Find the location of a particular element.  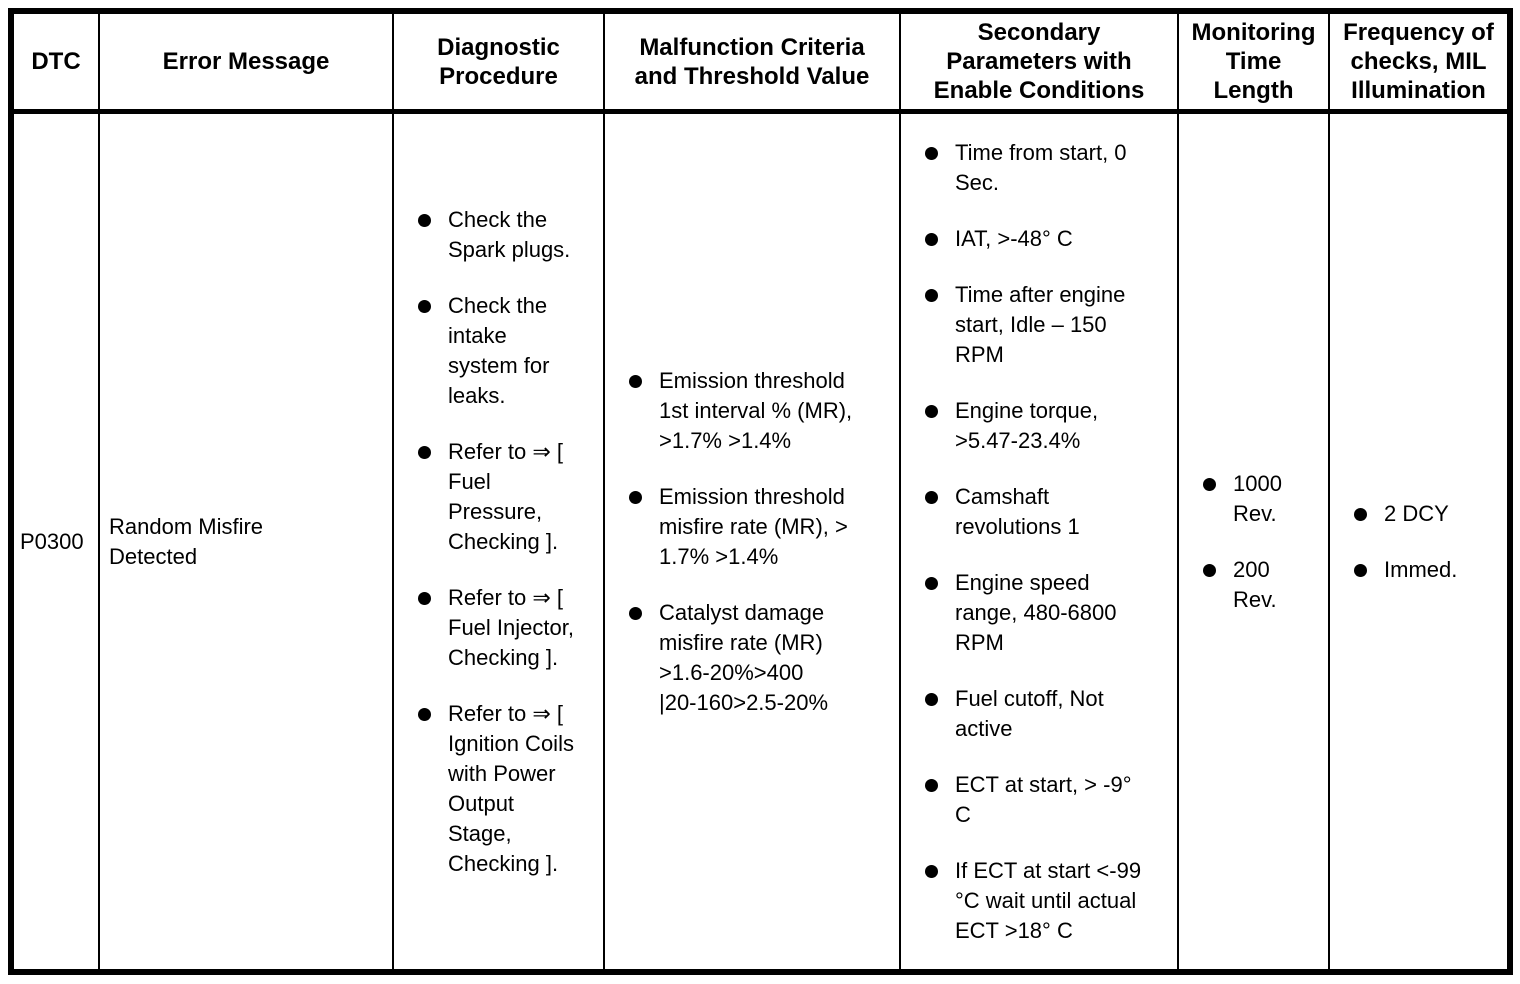

list-item: Fuel cutoff, Not active is located at coordinates (1049, 714).